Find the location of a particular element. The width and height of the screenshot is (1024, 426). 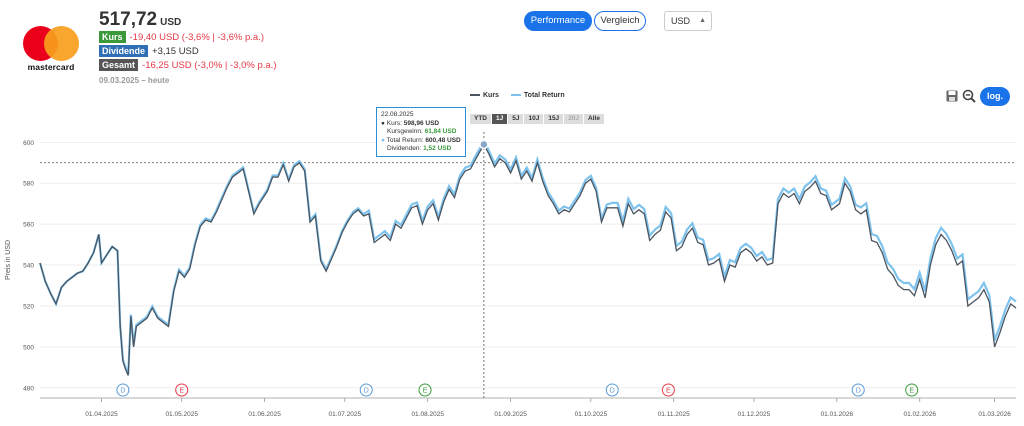

tooltip-kurs-value: 598,96 USD is located at coordinates (421, 123).